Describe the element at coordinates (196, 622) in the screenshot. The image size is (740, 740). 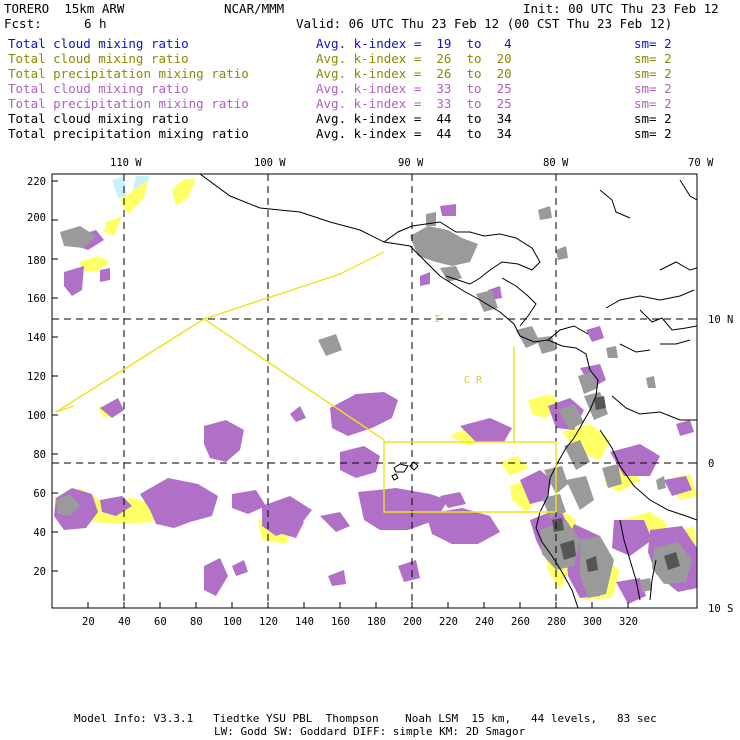
I see `x-tick-label: 80` at that location.